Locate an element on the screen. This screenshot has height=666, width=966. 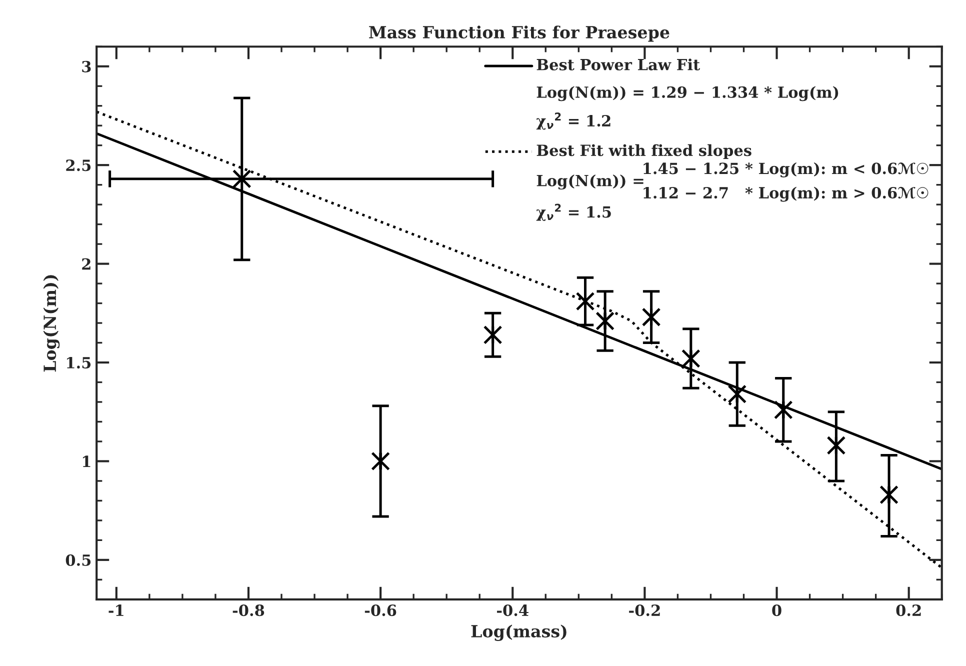
annotation: χ$_{ν}$$^{2}$ = 1.5 is located at coordinates (573, 212).